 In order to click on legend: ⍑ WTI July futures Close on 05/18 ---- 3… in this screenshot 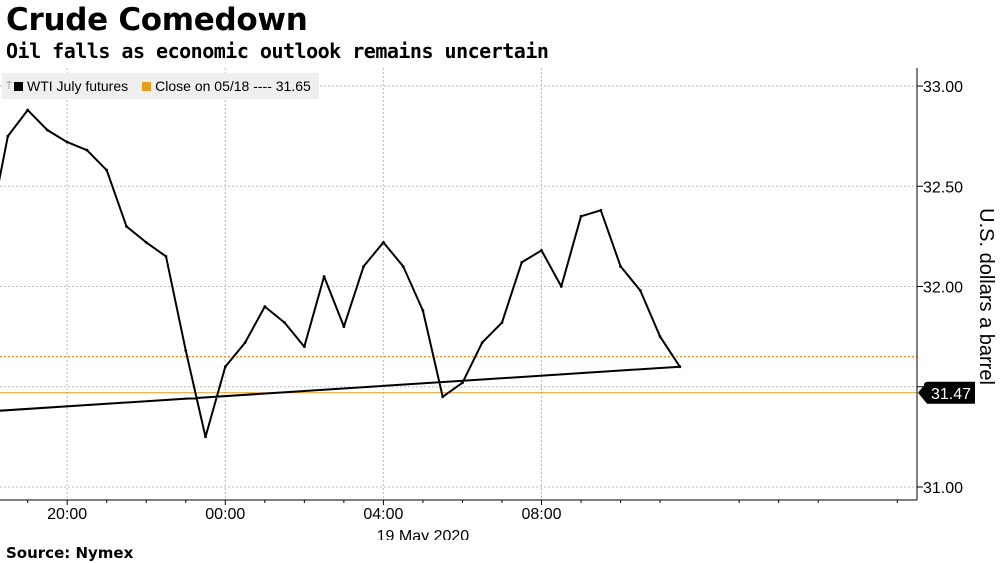, I will do `click(160, 86)`.